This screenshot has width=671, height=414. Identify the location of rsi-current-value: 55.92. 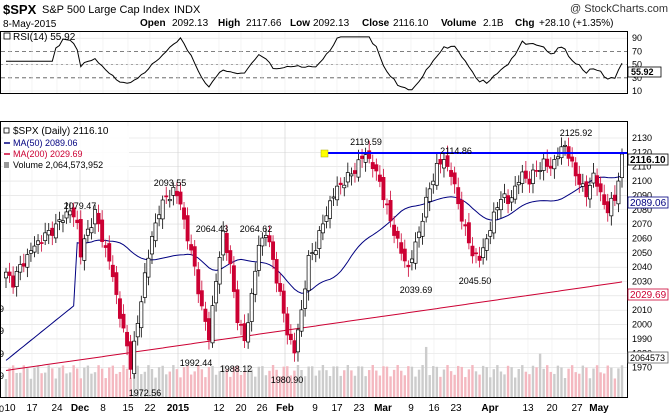
(642, 72).